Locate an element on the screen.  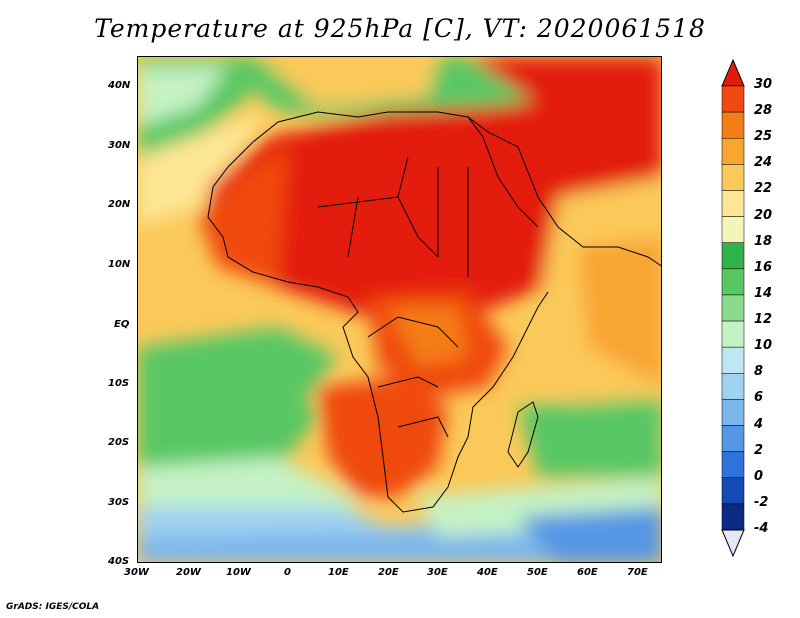
colorbar-label: 24 is located at coordinates (763, 163).